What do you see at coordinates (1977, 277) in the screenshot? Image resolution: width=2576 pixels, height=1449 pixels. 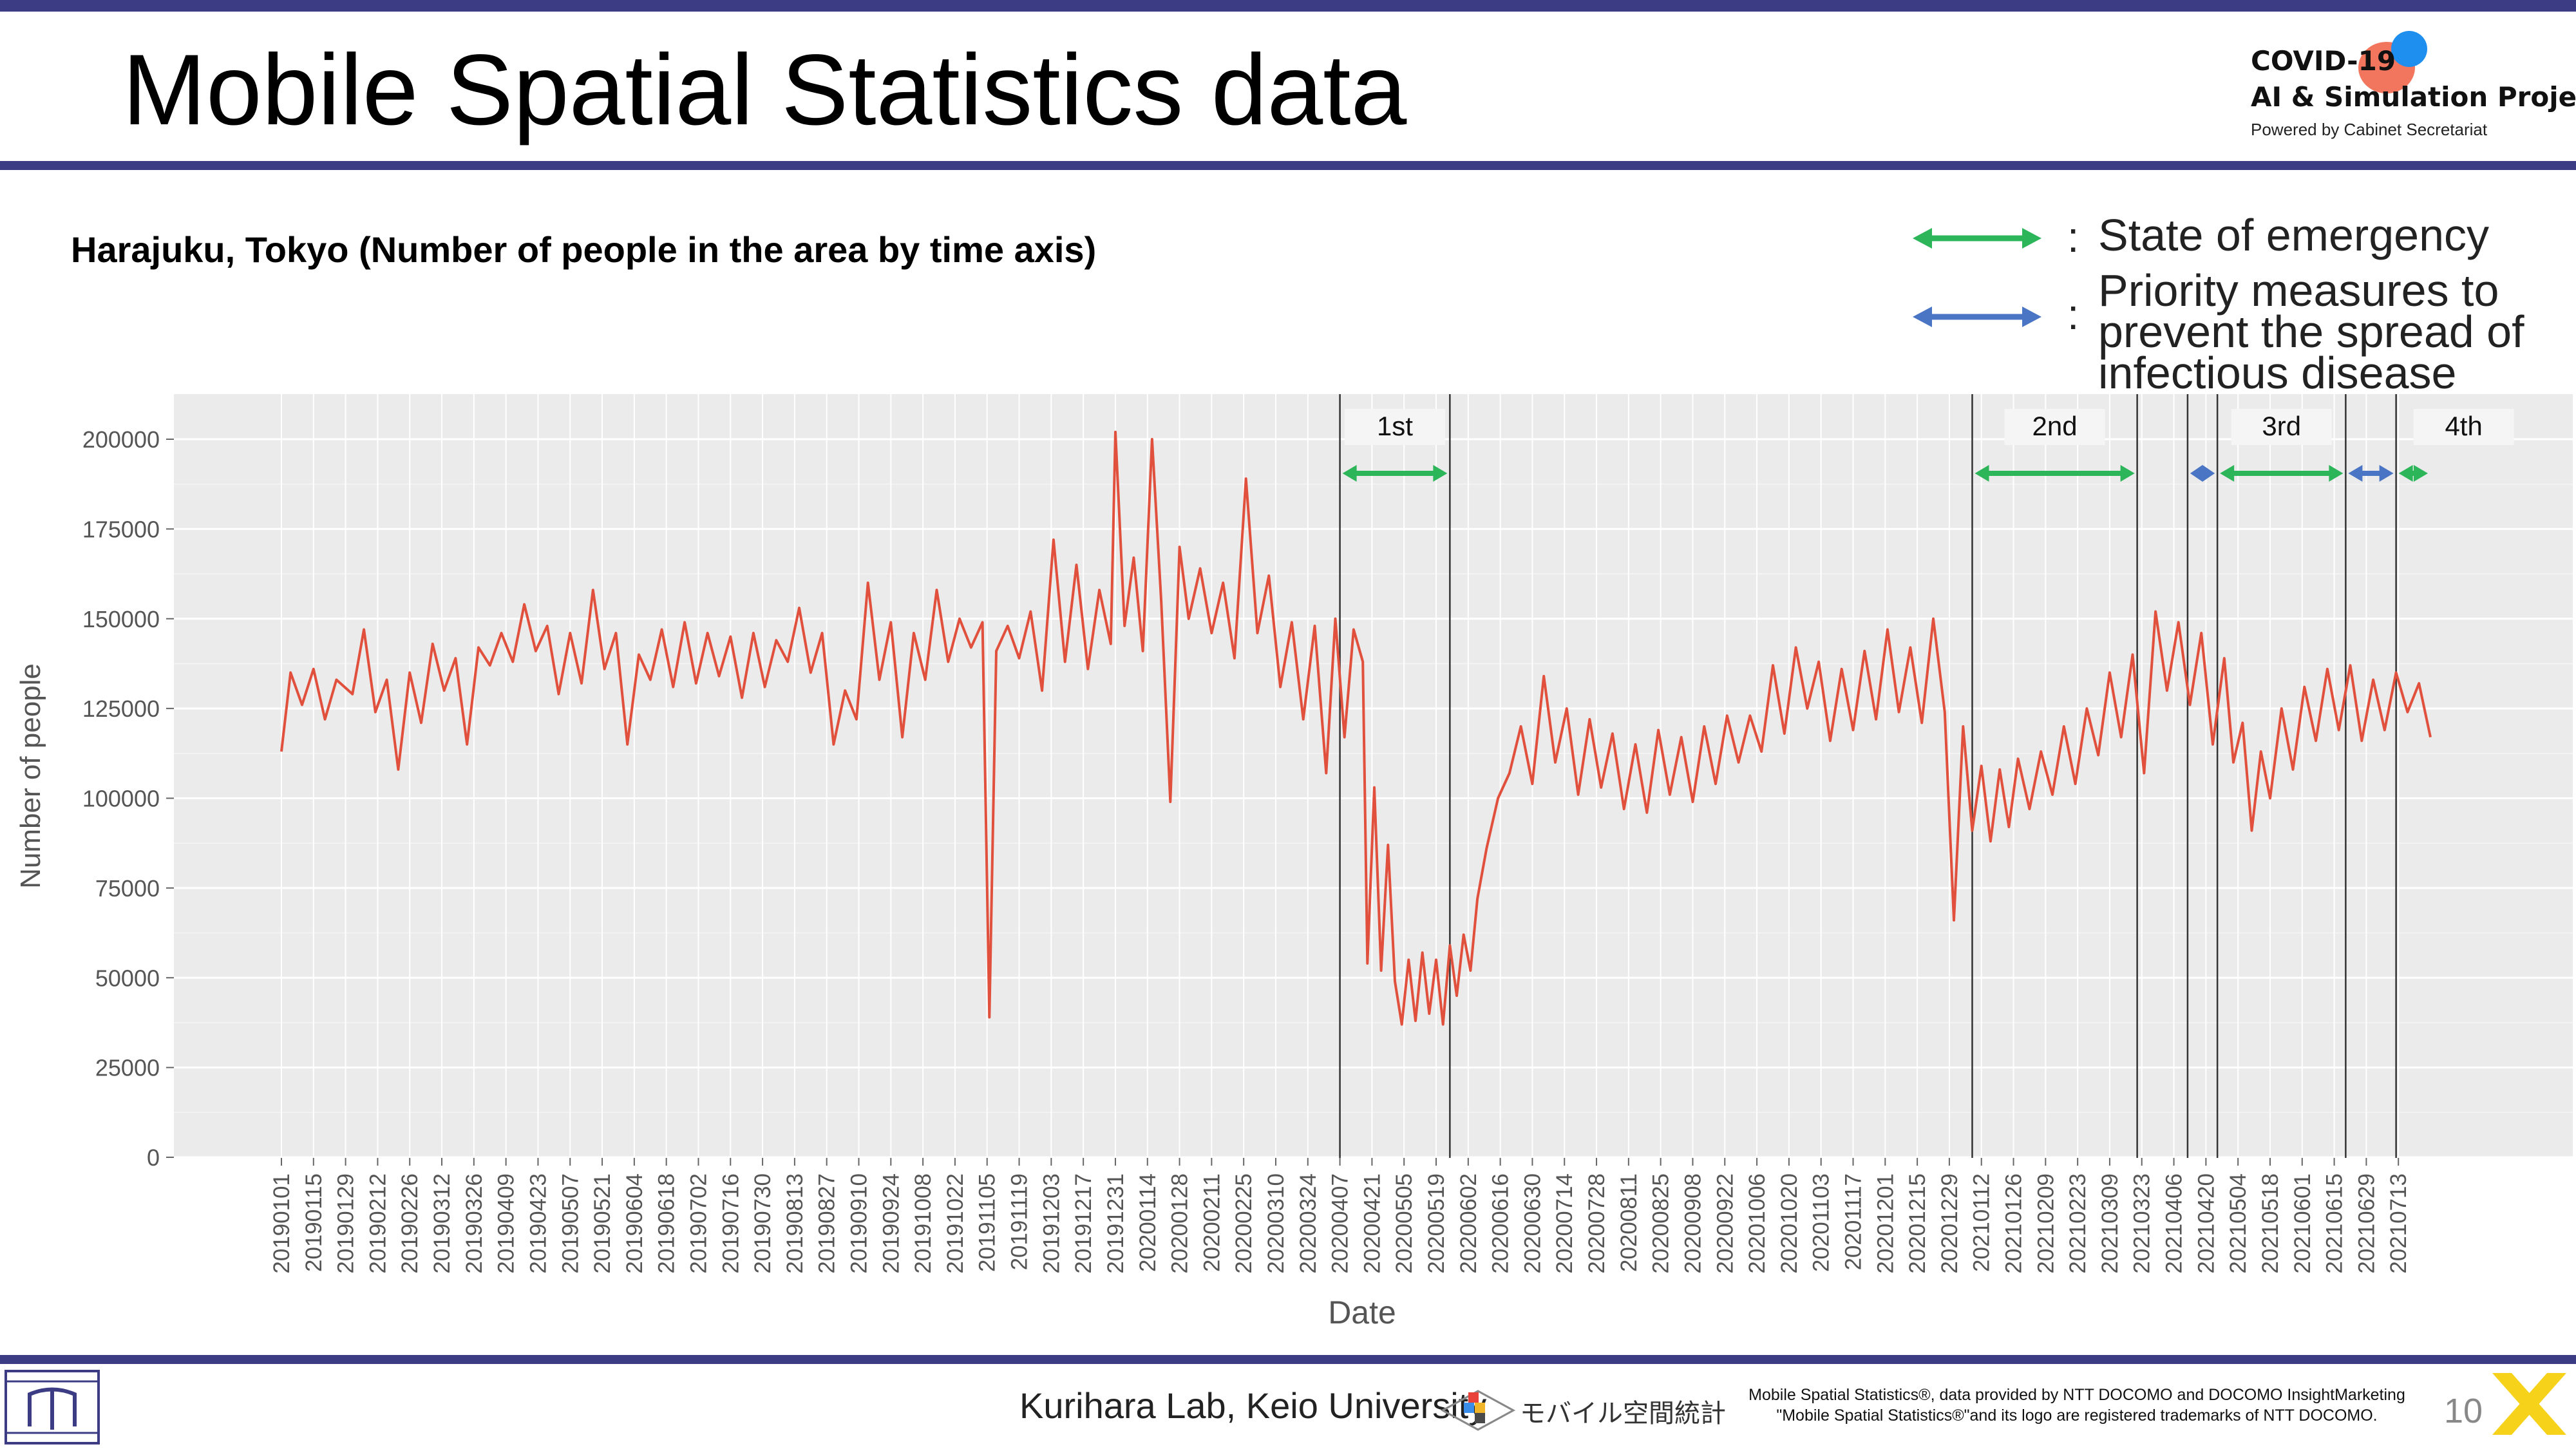 I see `legend-arrows` at bounding box center [1977, 277].